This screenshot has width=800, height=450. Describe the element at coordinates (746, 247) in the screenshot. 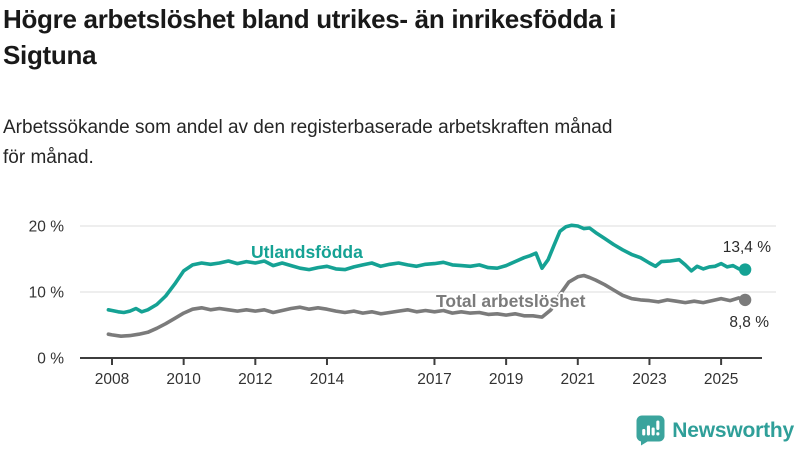

I see `end-value-utlandsfodda: 13,4 %` at that location.